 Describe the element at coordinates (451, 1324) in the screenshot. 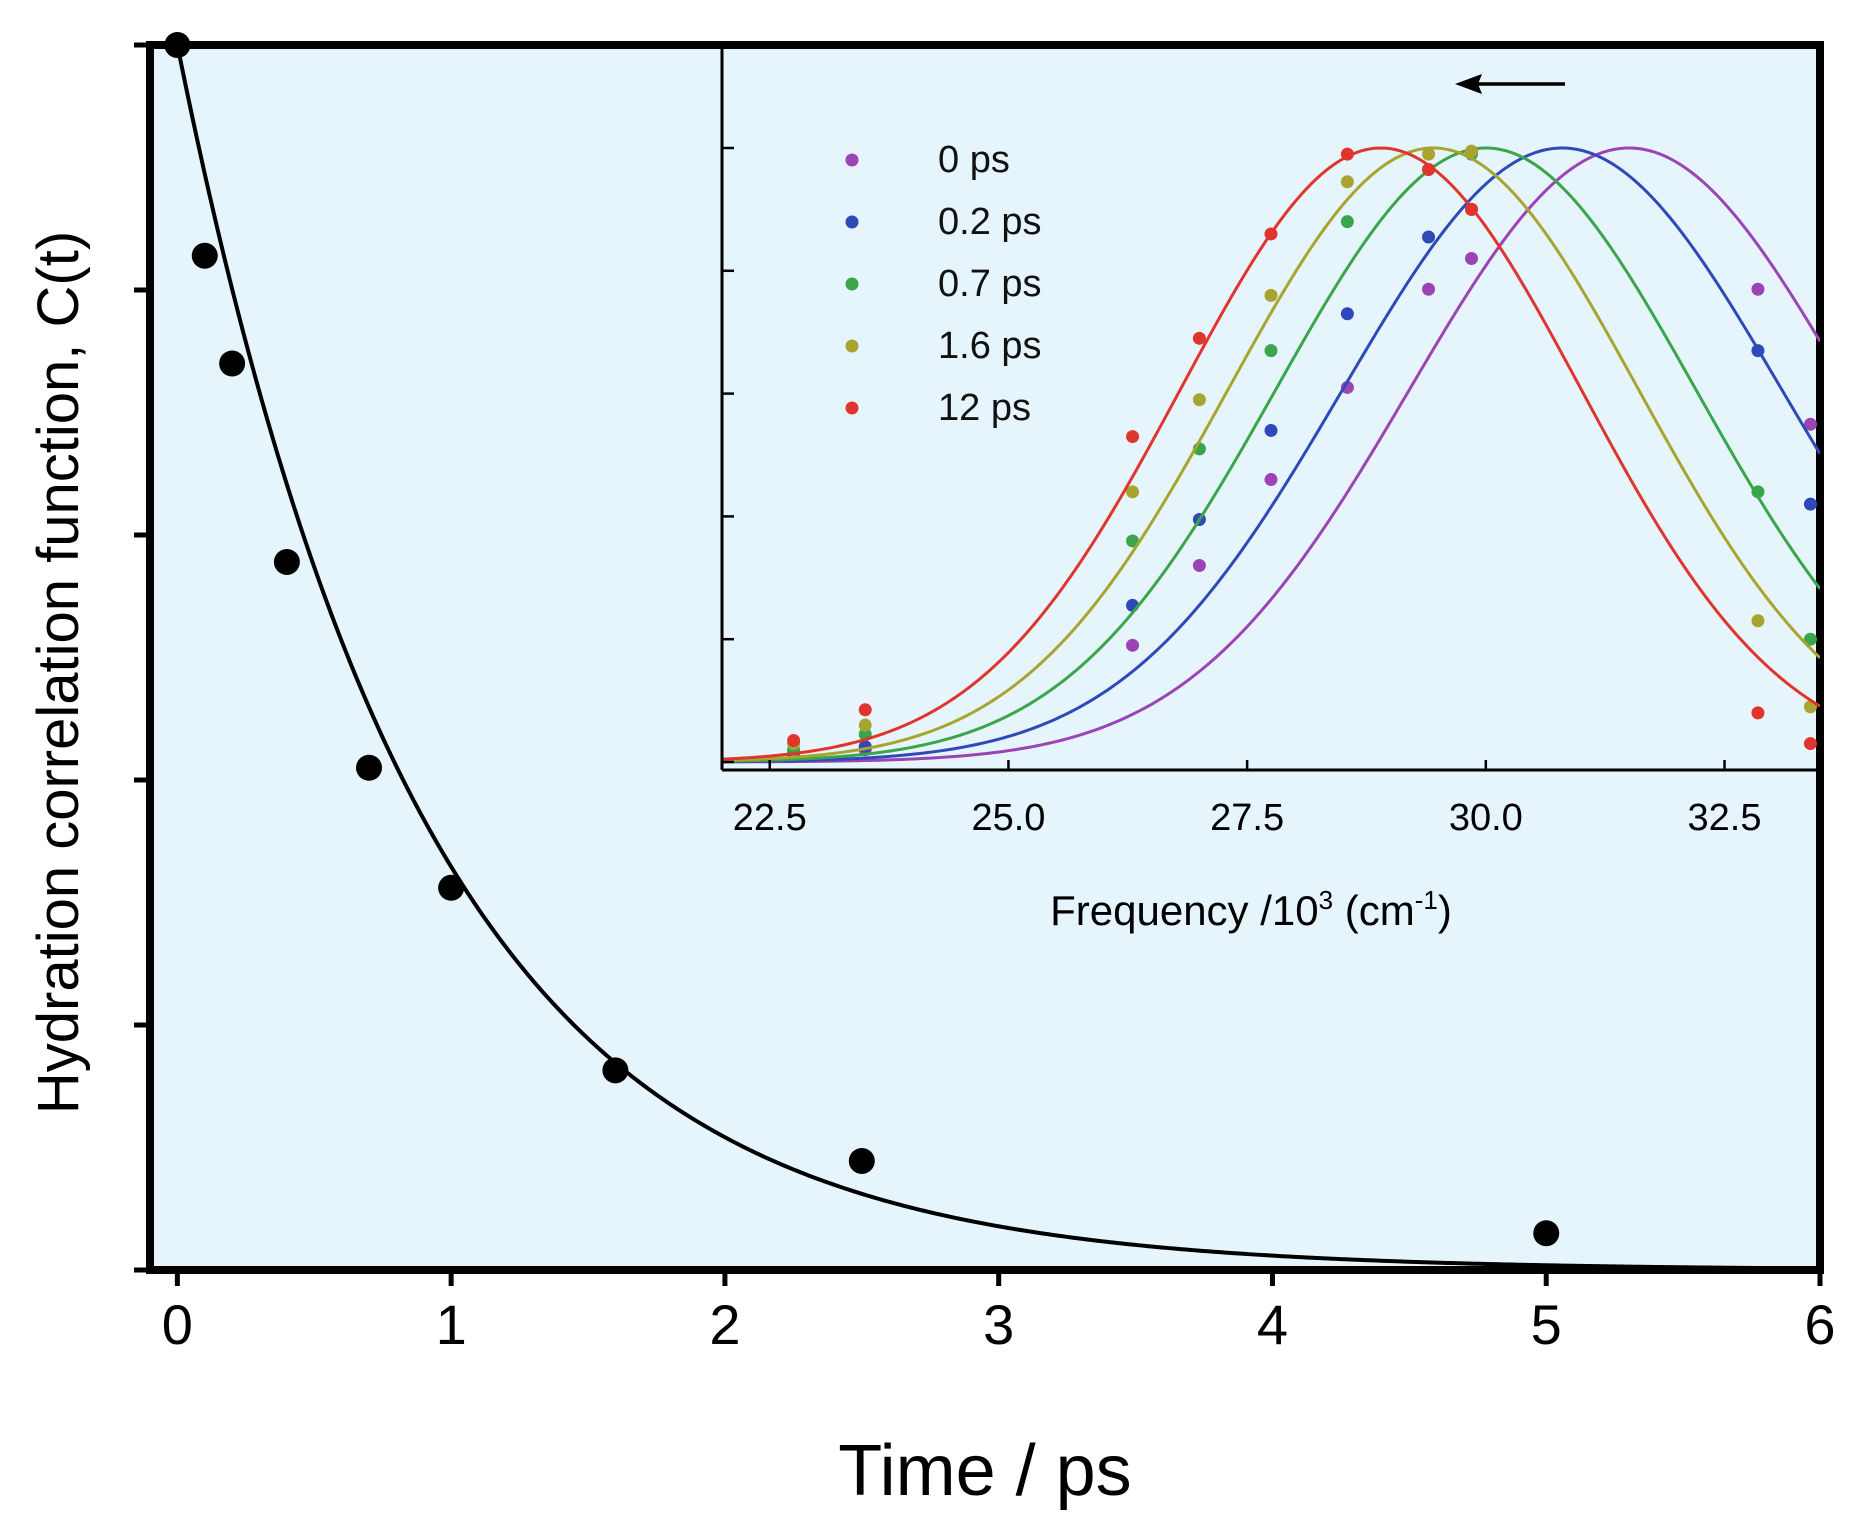

I see `main-x-tick-label: 1` at that location.